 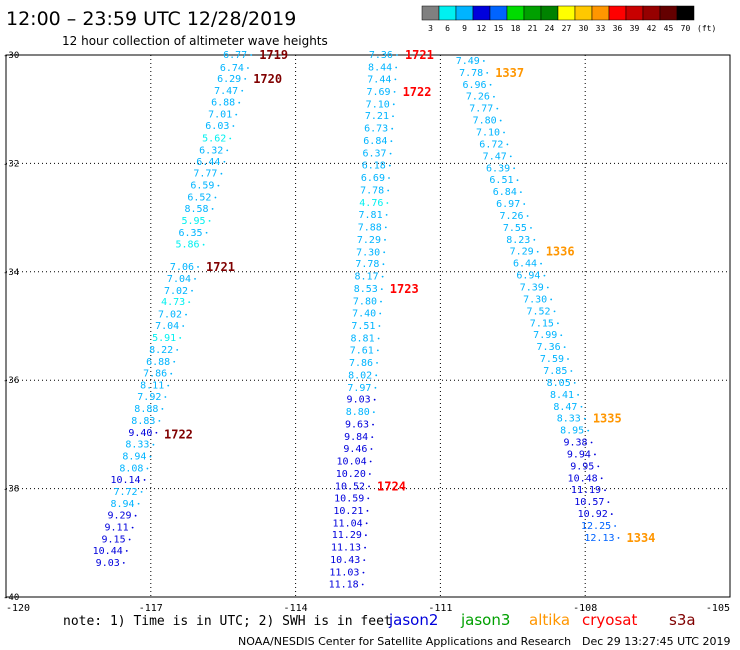 What do you see at coordinates (596, 526) in the screenshot?
I see `swh-value-label: 12.25` at bounding box center [596, 526].